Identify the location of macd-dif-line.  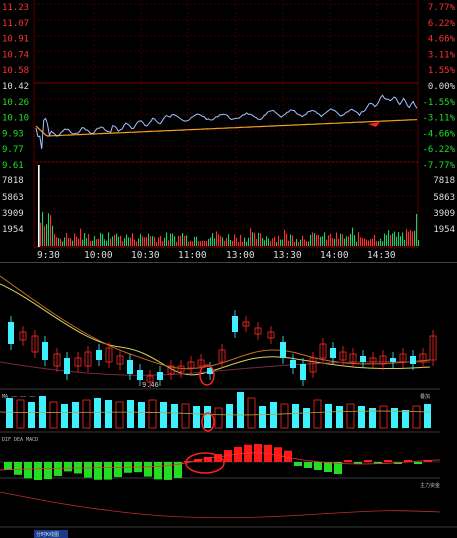
(220, 461).